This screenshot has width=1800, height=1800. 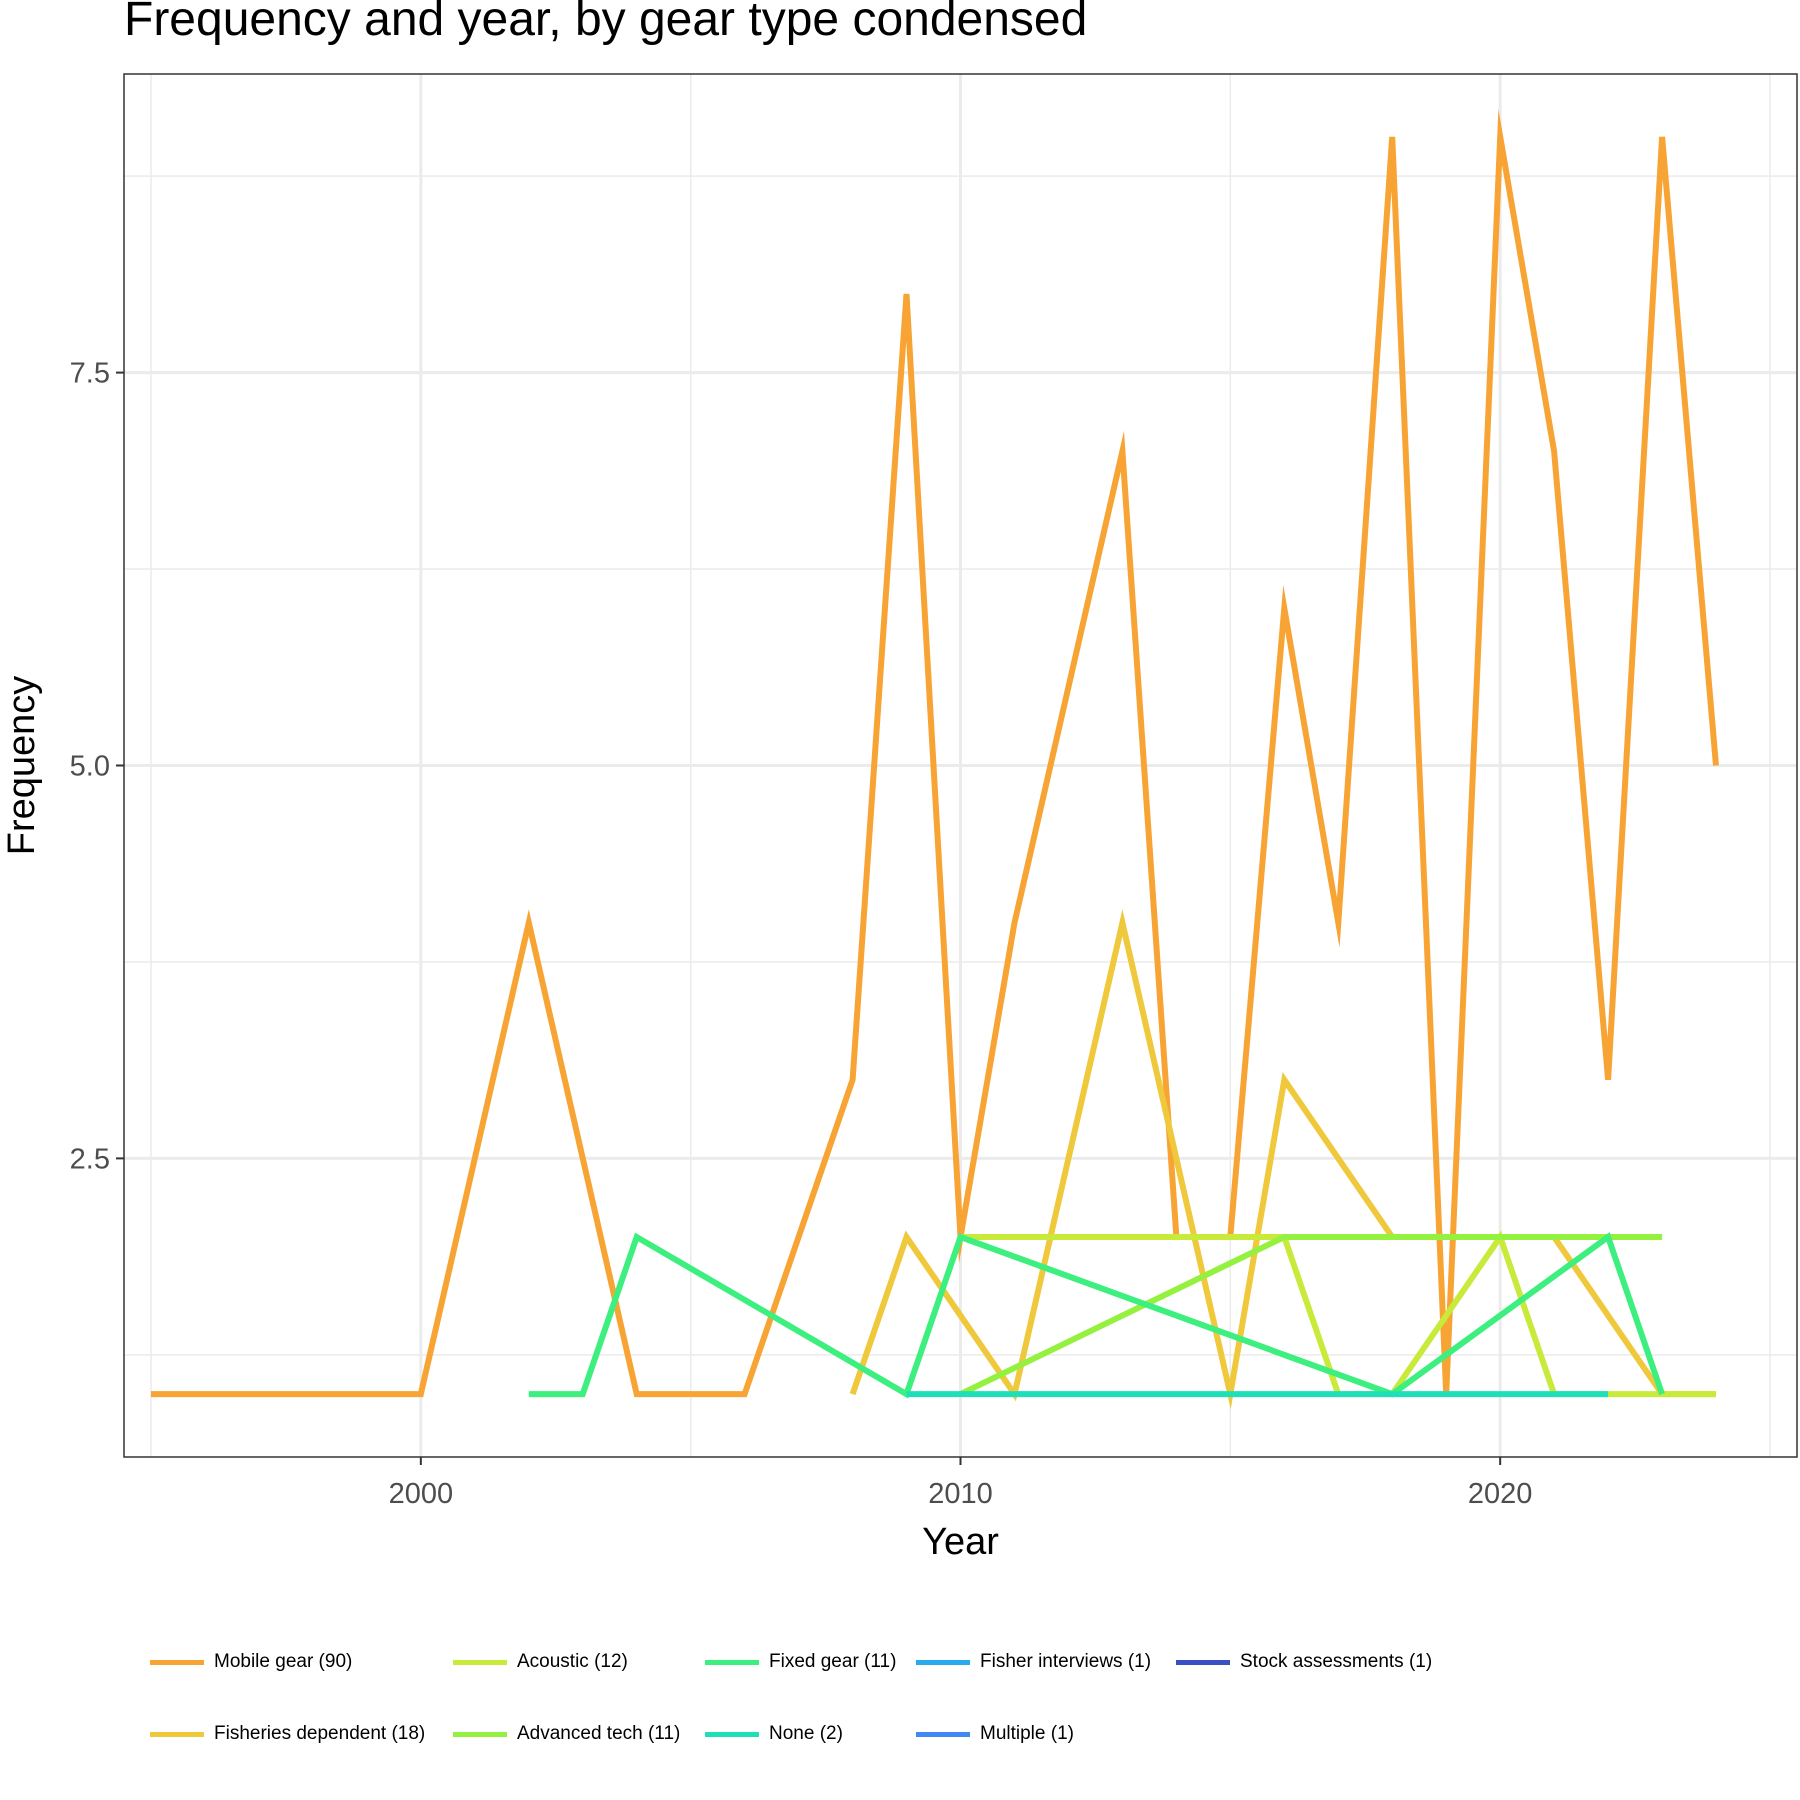 I want to click on legend-item: Fixed gear (11), so click(x=800, y=1662).